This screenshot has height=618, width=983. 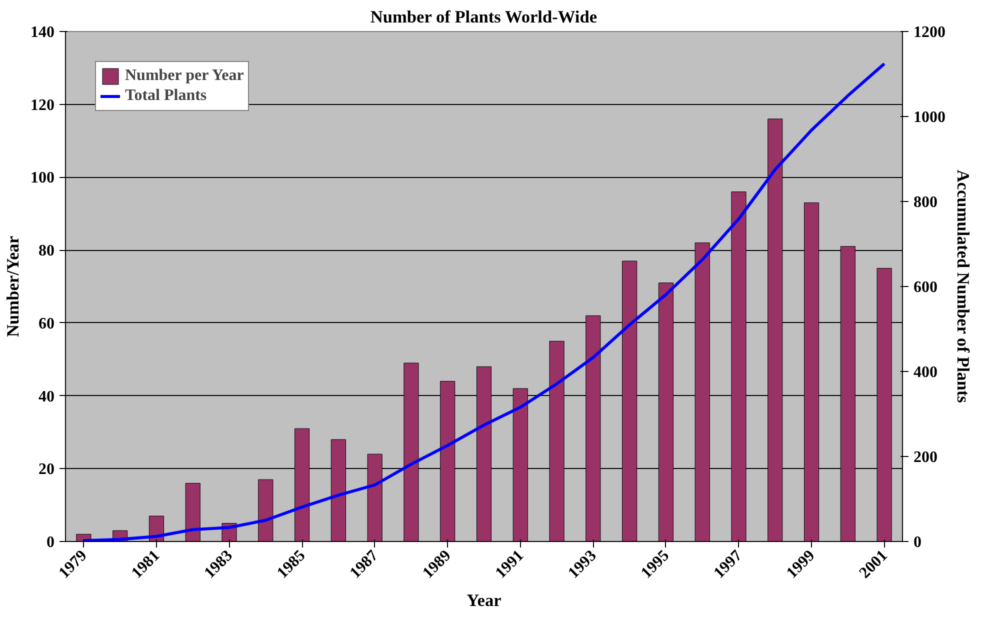 I want to click on y-tick-label: 120, so click(x=42, y=105).